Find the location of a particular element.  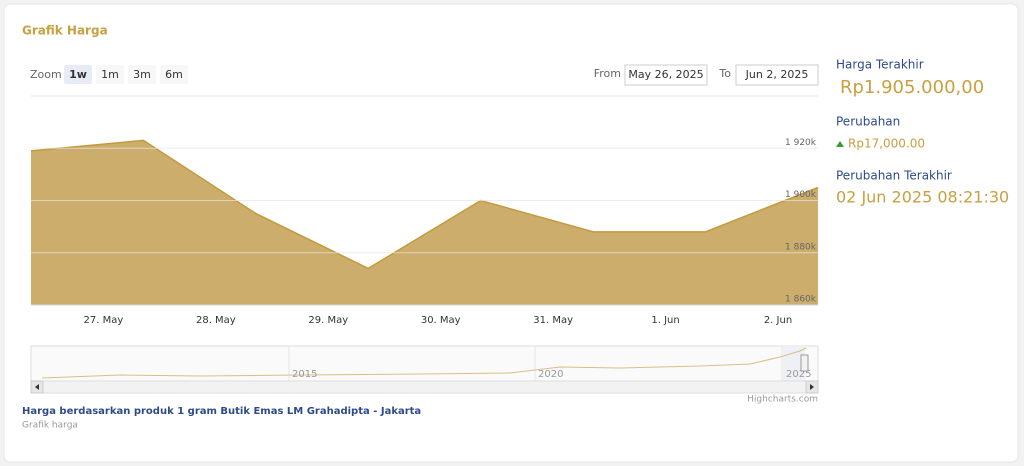

x-tick-label: 31. May is located at coordinates (553, 320).